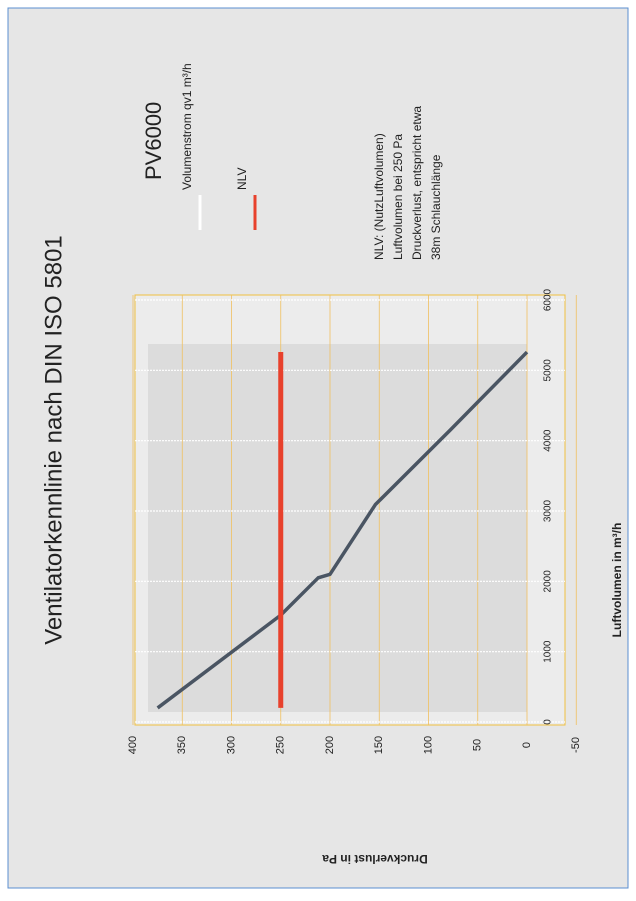 This screenshot has height=901, width=636. What do you see at coordinates (548, 299) in the screenshot?
I see `x-tick-label: 6000` at bounding box center [548, 299].